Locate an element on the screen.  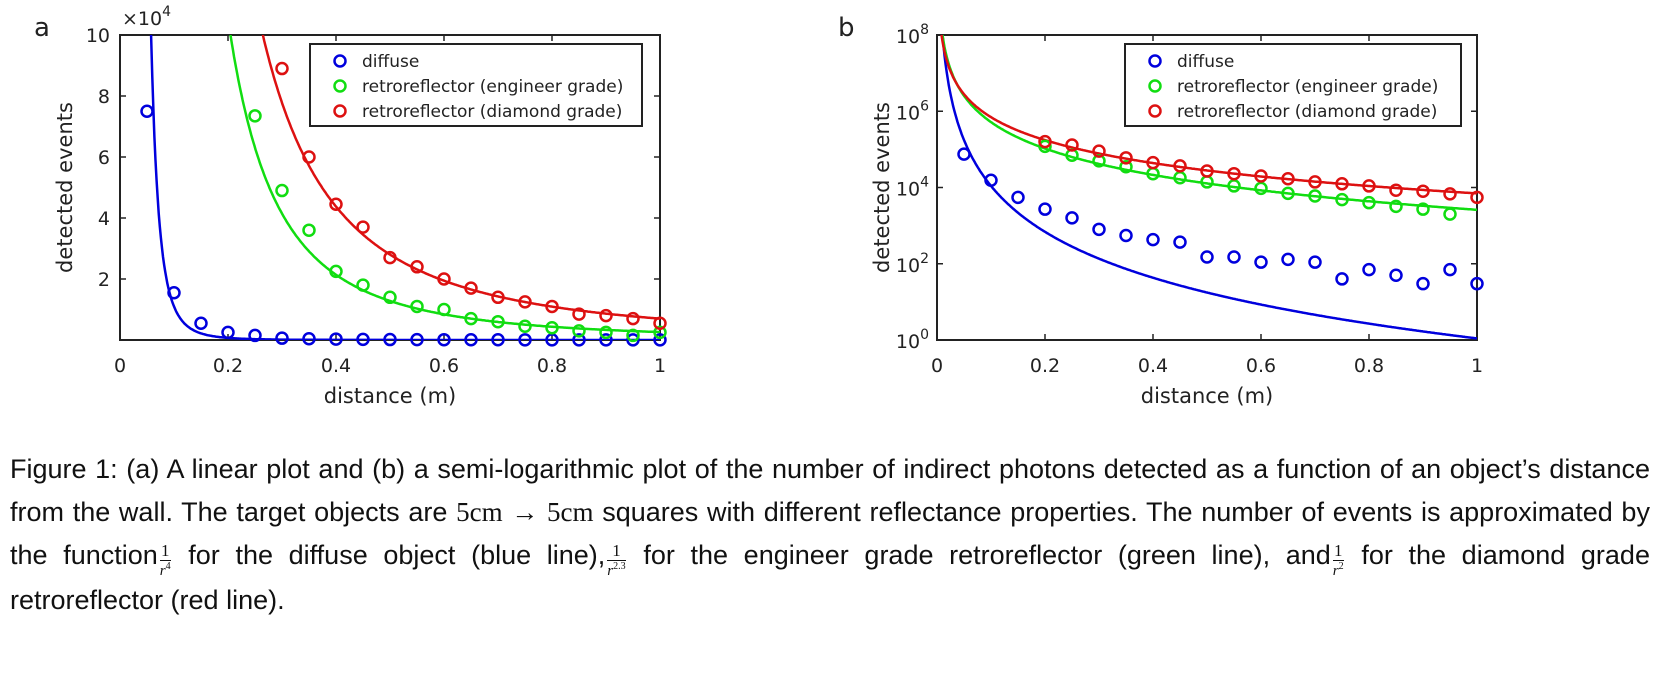
fraction-exponent: 4 is located at coordinates (168, 567).